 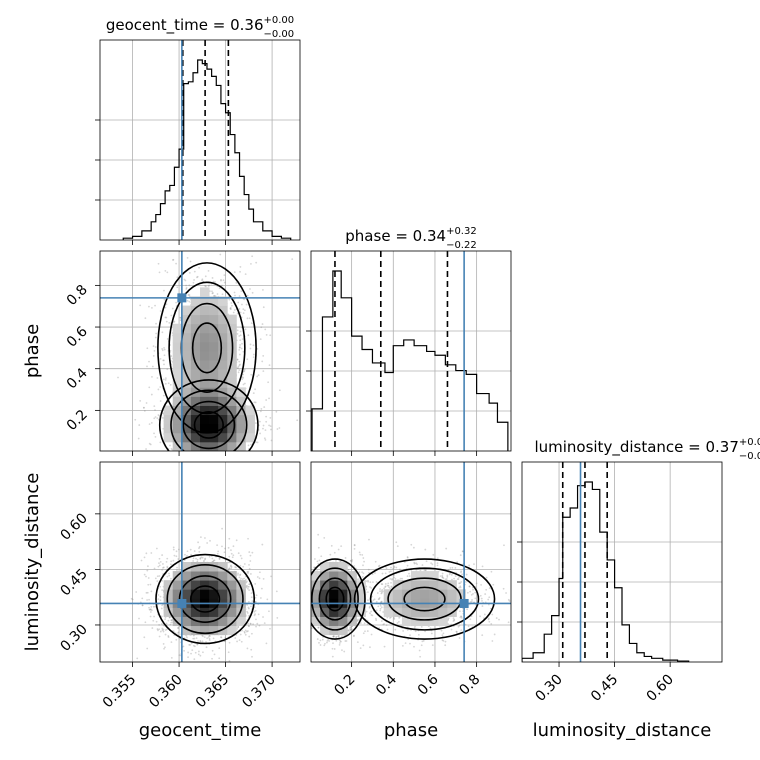 I want to click on x-axis-label-geocent_time: geocent_time, so click(x=200, y=730).